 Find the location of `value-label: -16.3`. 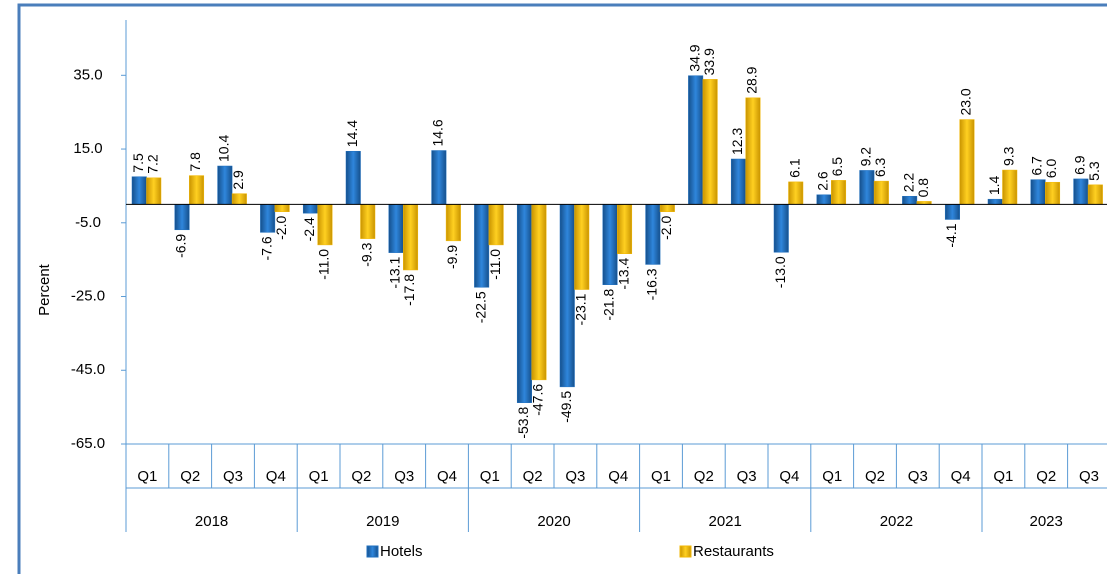

value-label: -16.3 is located at coordinates (652, 284).